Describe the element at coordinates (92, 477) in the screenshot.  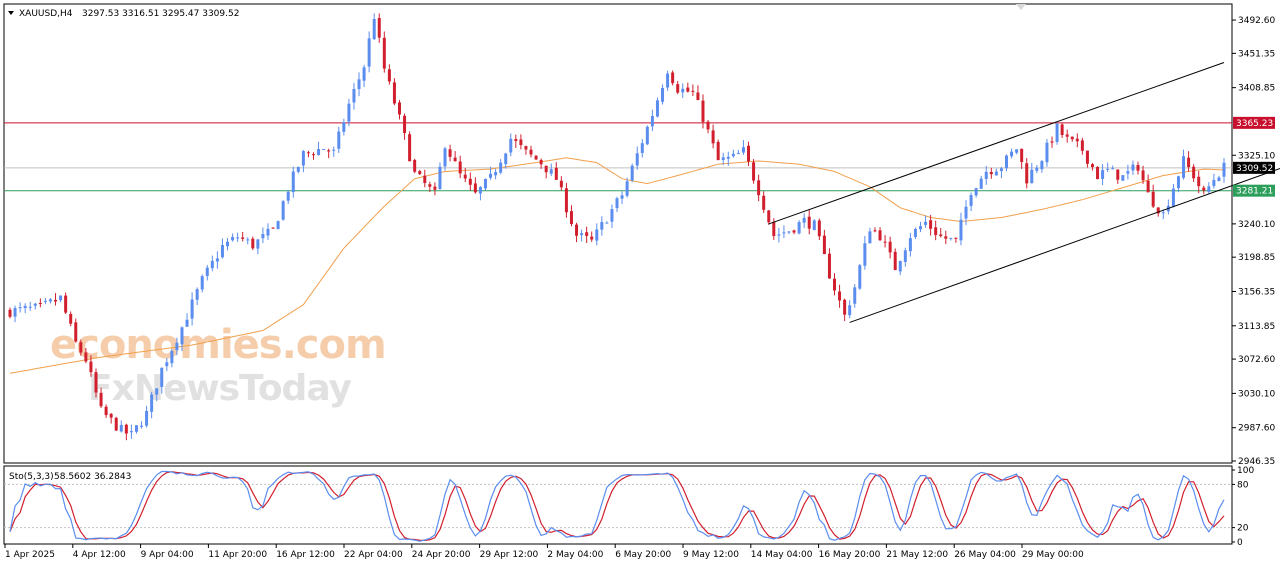
I see `stoch-values: 58.5602 36.2843` at that location.